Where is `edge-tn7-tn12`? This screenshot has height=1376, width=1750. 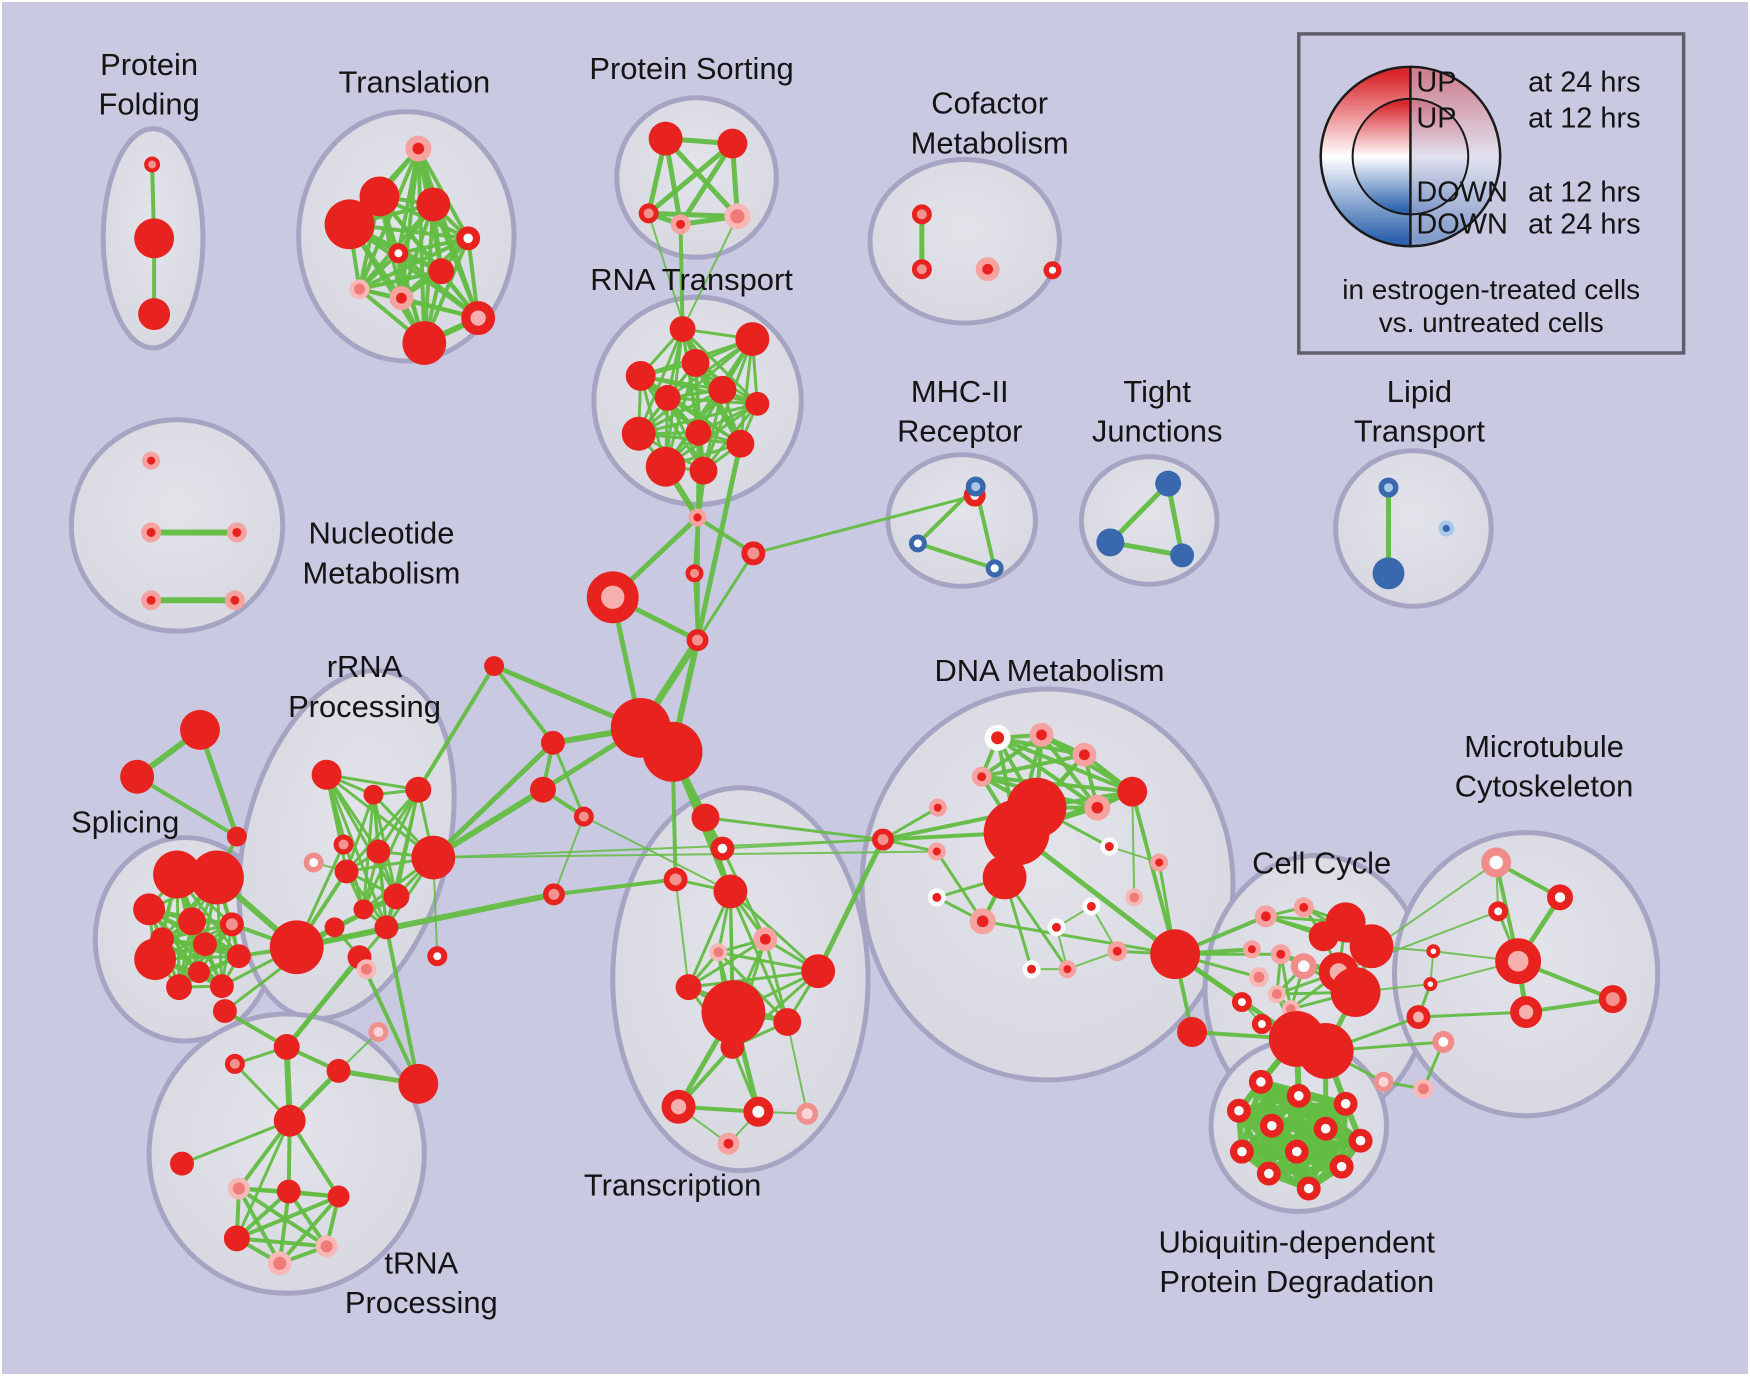 edge-tn7-tn12 is located at coordinates (263, 1179).